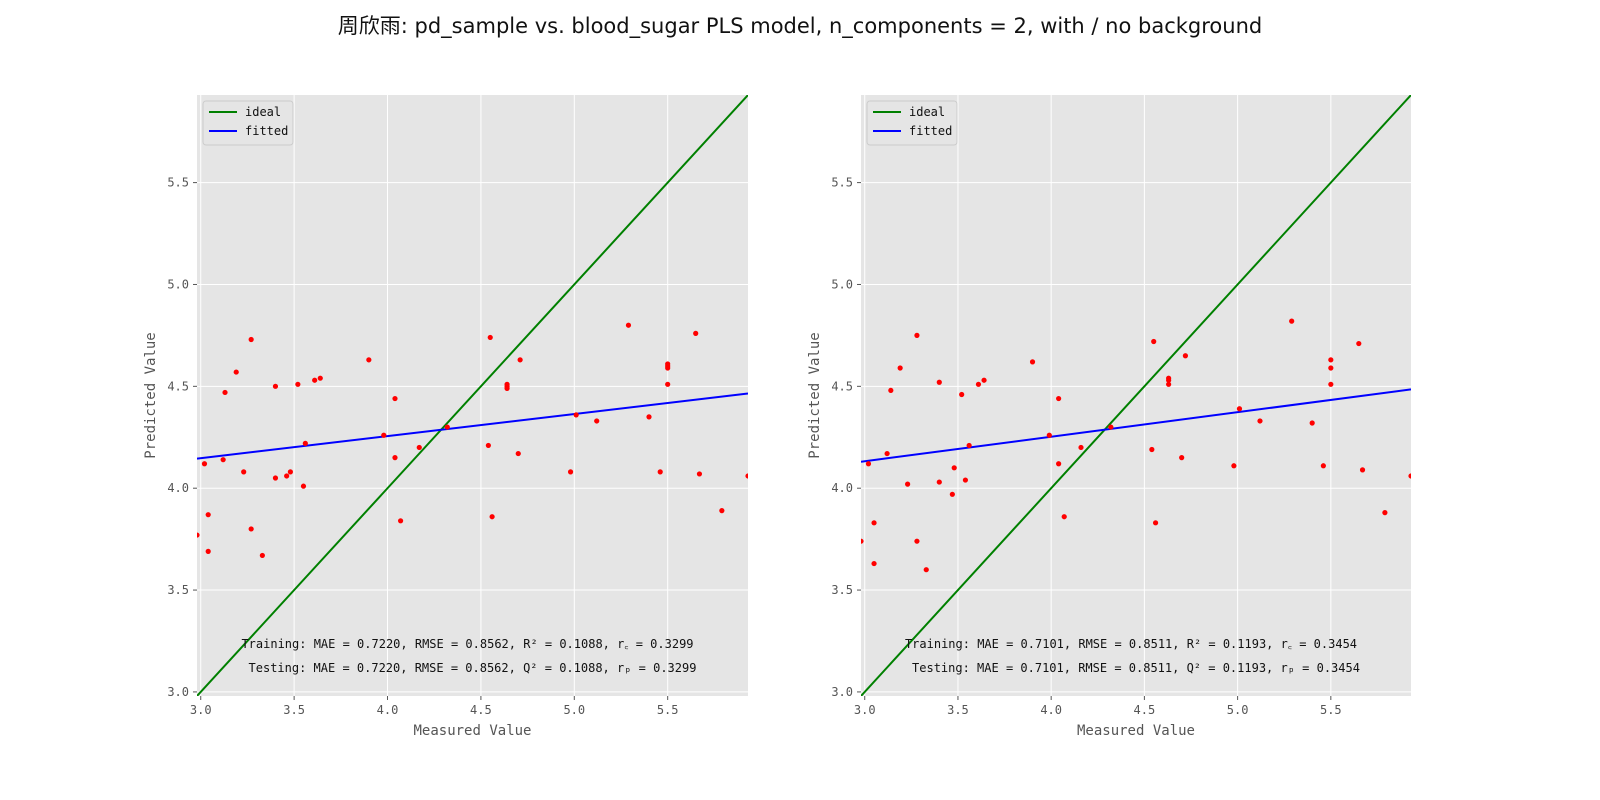  What do you see at coordinates (668, 710) in the screenshot?
I see `left-x-tick-label: 5.5` at bounding box center [668, 710].